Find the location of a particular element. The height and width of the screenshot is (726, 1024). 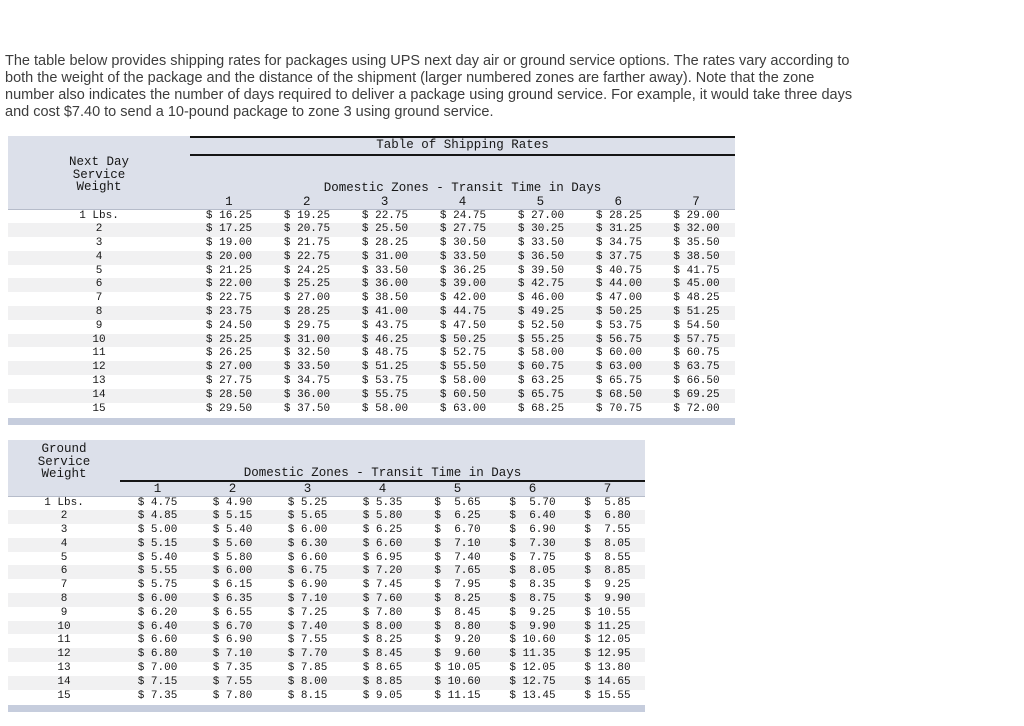

weight-header-line: Ground is located at coordinates (64, 449).